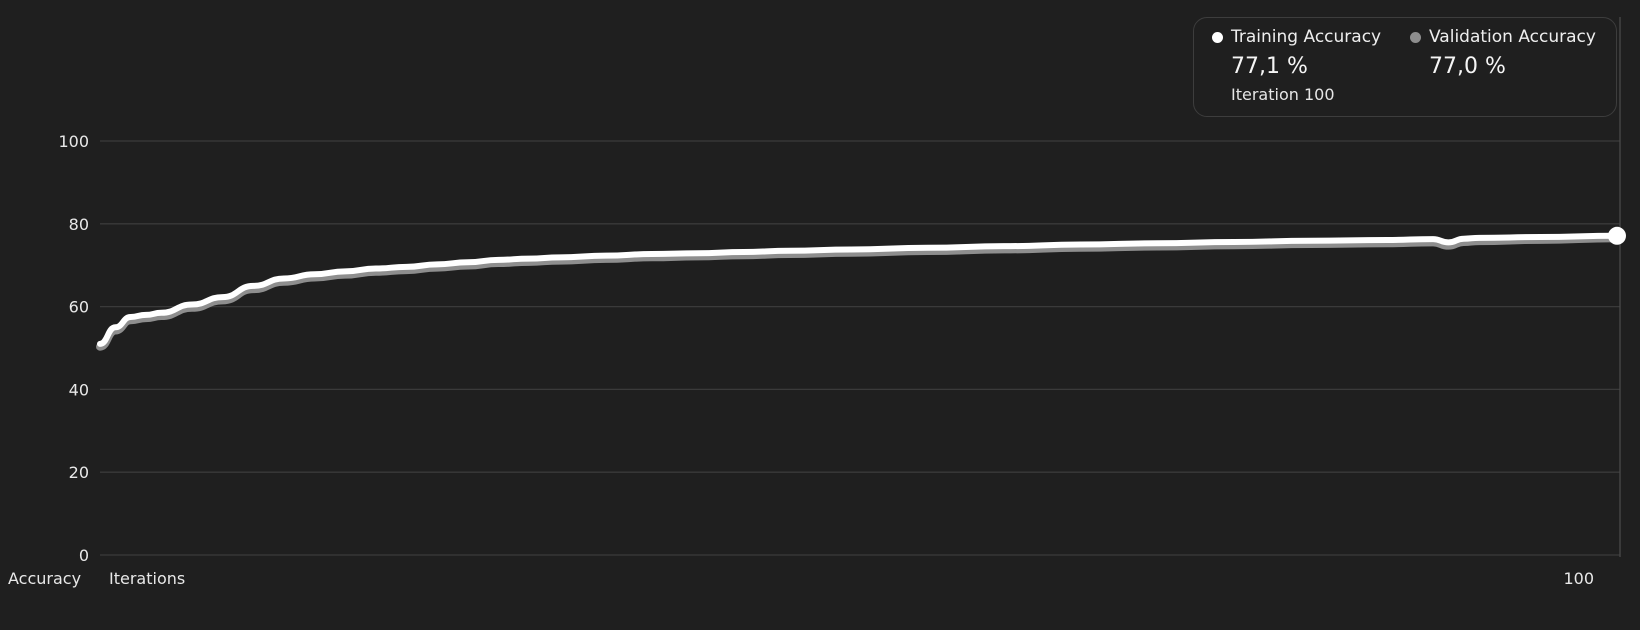  I want to click on legend-training: Training Accuracy 77,1 % Iteration 100, so click(1296, 65).